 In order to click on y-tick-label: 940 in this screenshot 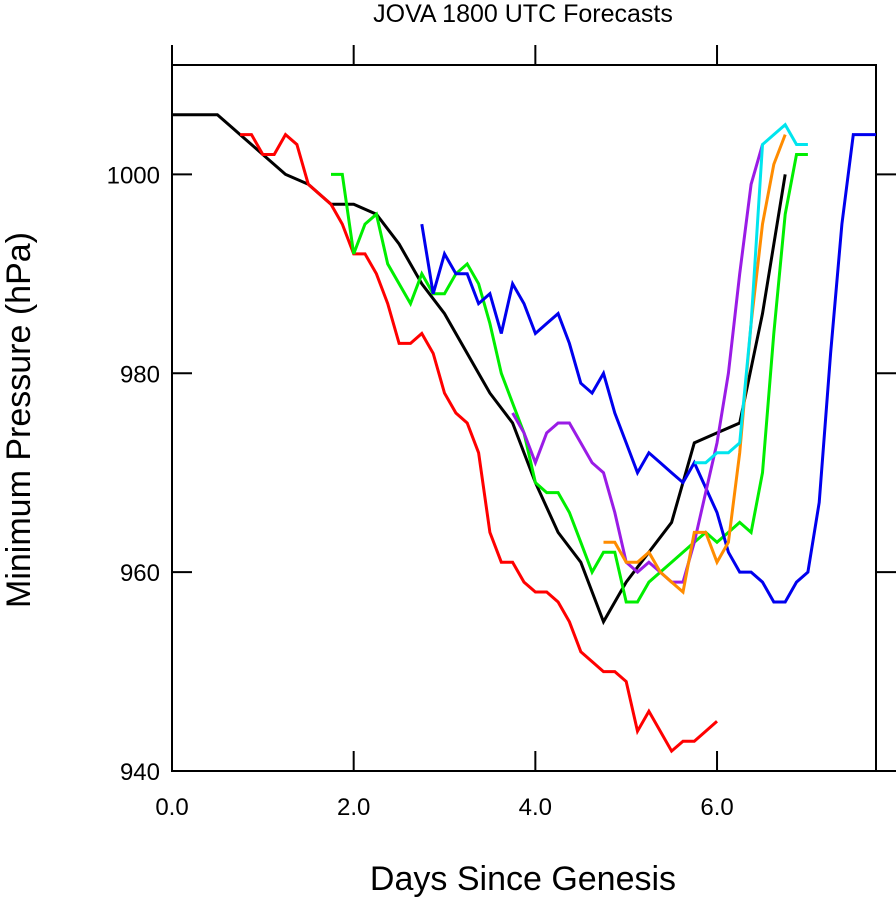, I will do `click(140, 772)`.